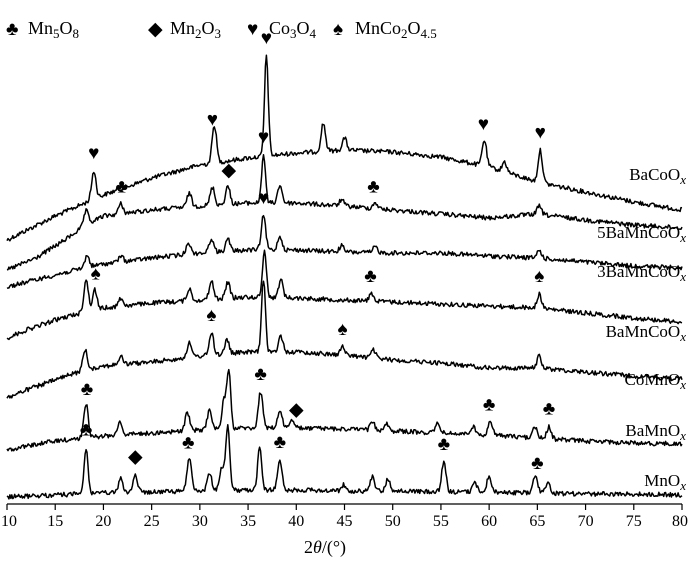 This screenshot has height=562, width=693. What do you see at coordinates (656, 381) in the screenshot?
I see `sample-label-comnox: CoMnOx` at bounding box center [656, 381].